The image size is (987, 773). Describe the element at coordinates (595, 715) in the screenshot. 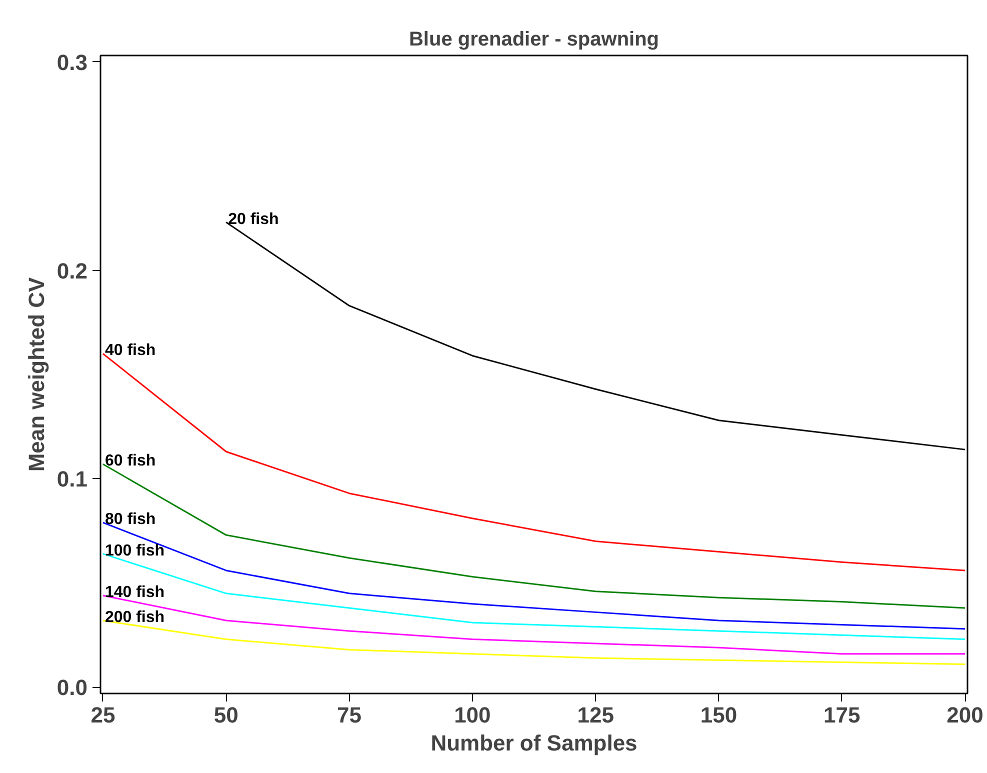

I see `x-tick-label: 125` at that location.